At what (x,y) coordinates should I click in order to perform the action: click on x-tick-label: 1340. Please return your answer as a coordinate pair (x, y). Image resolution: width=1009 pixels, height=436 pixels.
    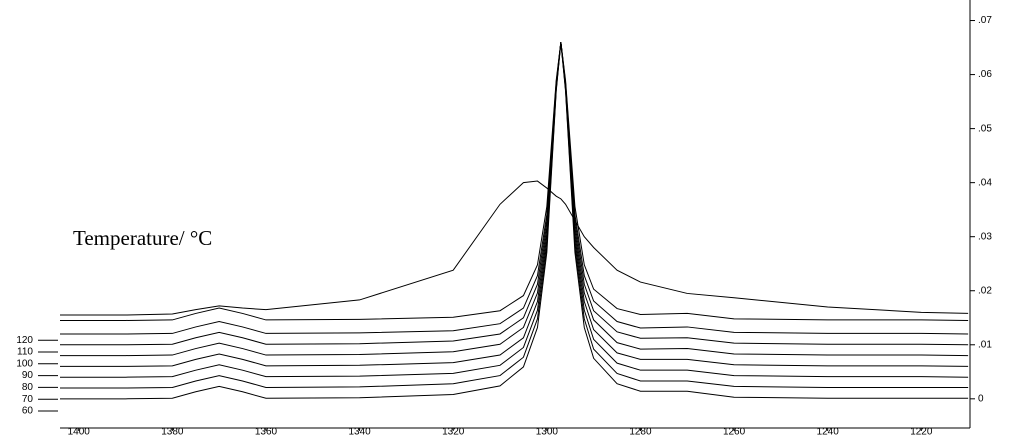
    Looking at the image, I should click on (359, 431).